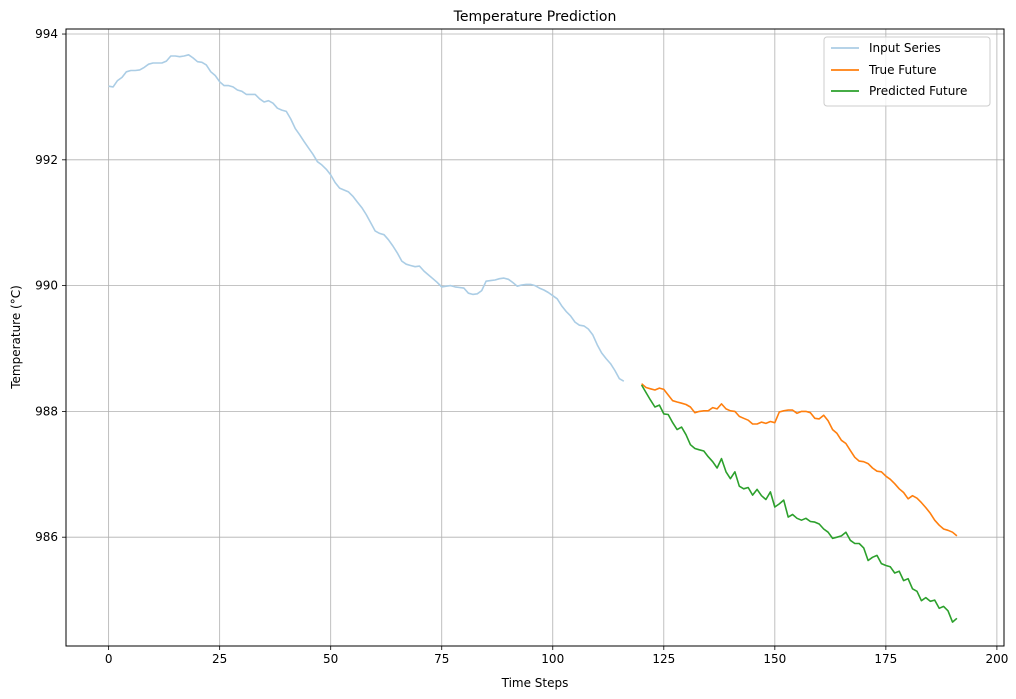  I want to click on y-tick-label: 994, so click(46, 34).